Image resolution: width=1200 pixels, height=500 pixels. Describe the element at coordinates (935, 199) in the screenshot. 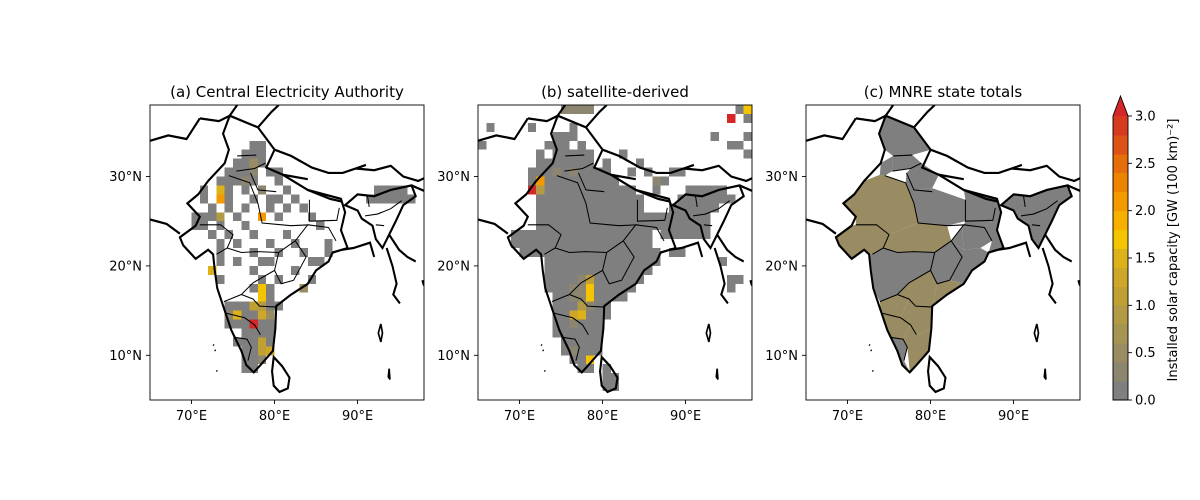

I see `state-uttar-pradesh` at that location.